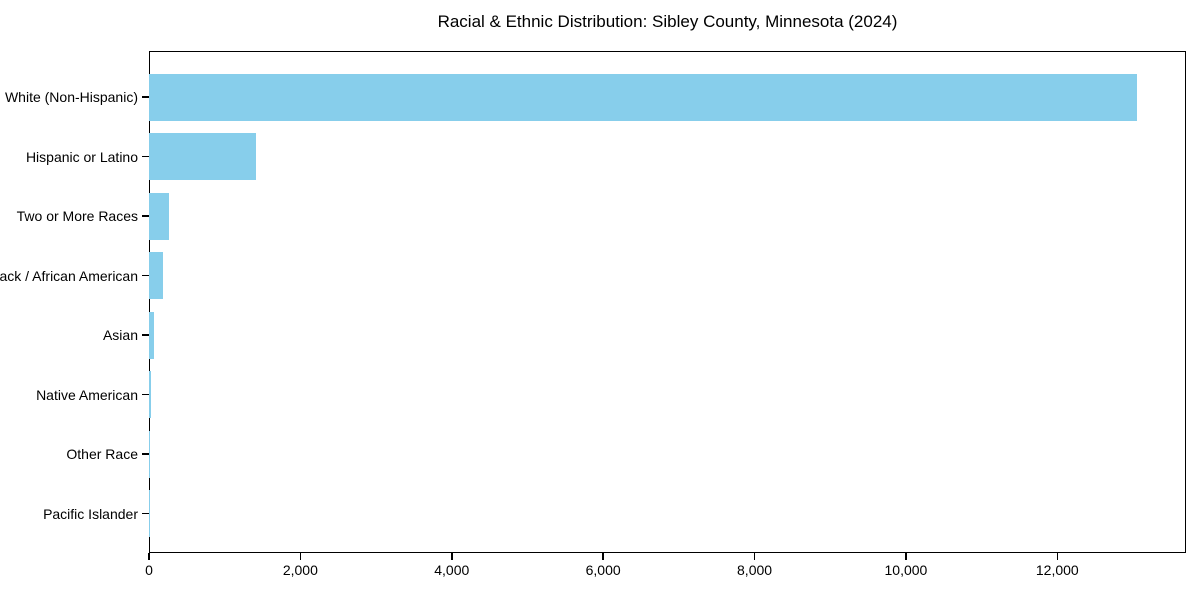 This screenshot has height=600, width=1200. I want to click on x-axis-tick-label: 8,000, so click(755, 570).